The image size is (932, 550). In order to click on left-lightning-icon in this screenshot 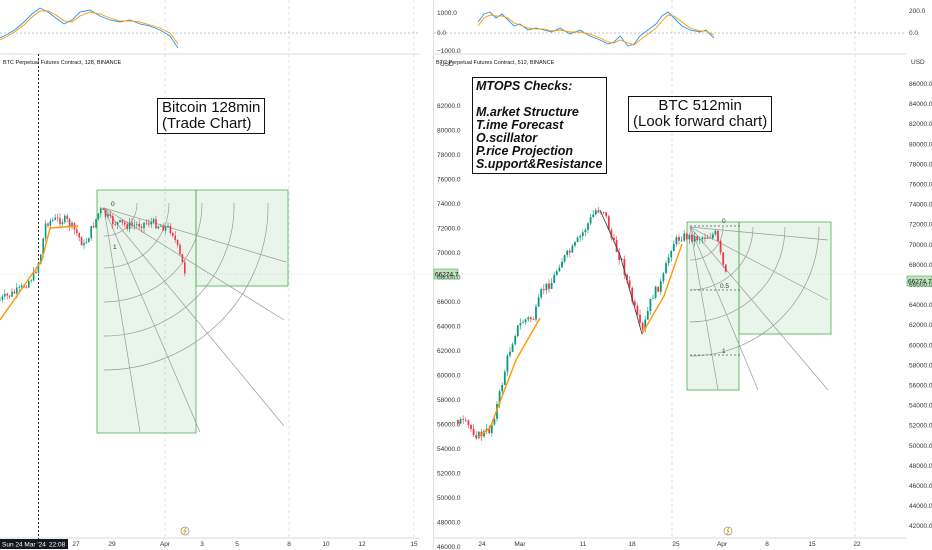, I will do `click(185, 531)`.